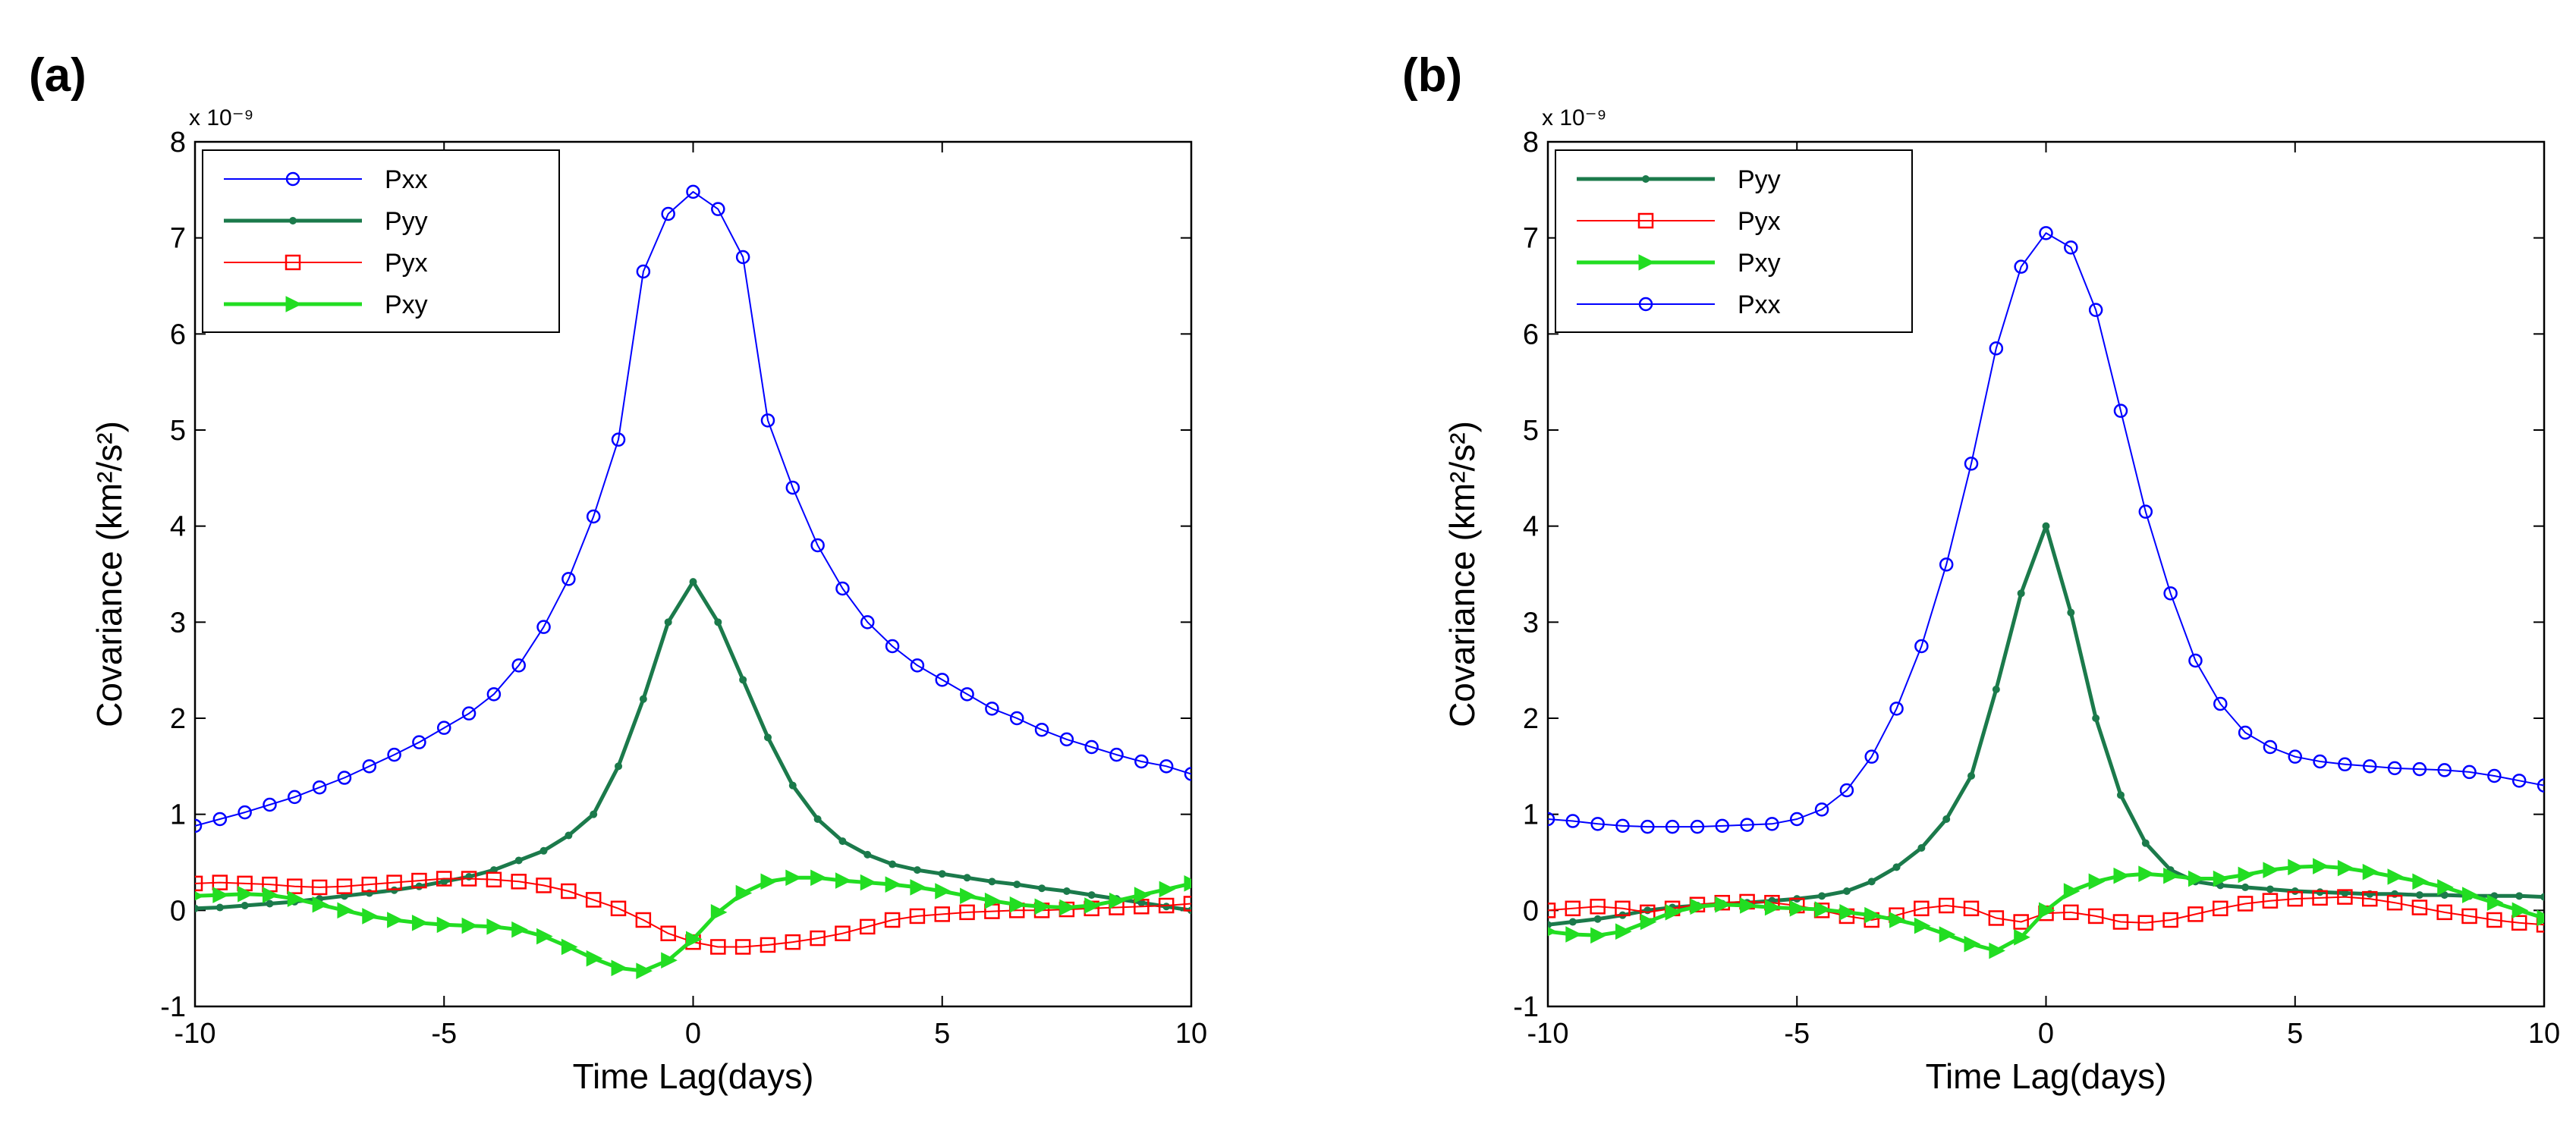  Describe the element at coordinates (406, 305) in the screenshot. I see `legend-label-pxy: Pxy` at that location.